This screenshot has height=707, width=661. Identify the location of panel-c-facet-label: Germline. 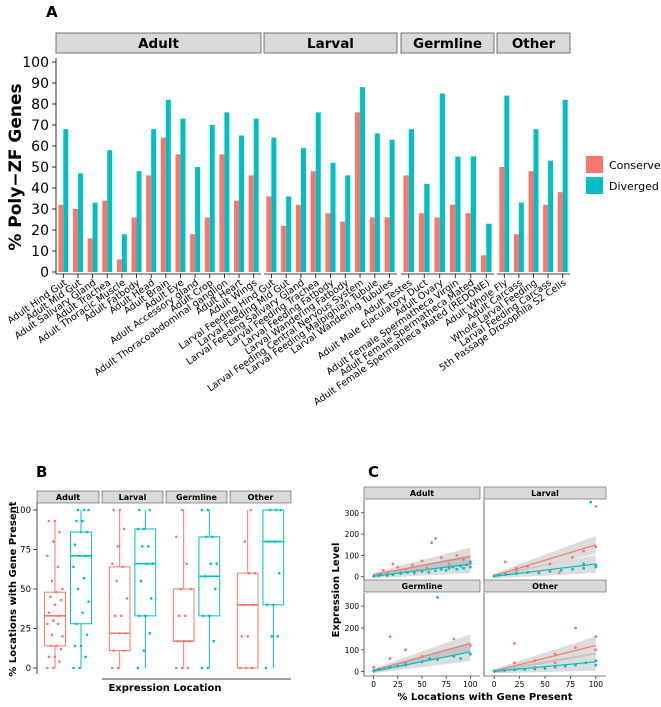
(422, 586).